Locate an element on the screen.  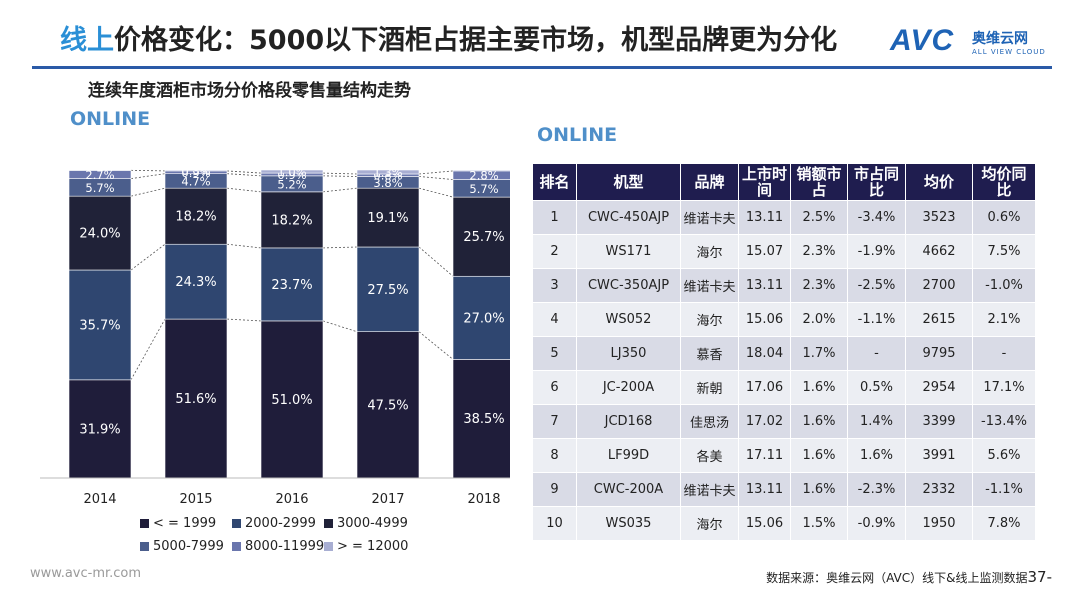
table-cell: 8 is located at coordinates (554, 455).